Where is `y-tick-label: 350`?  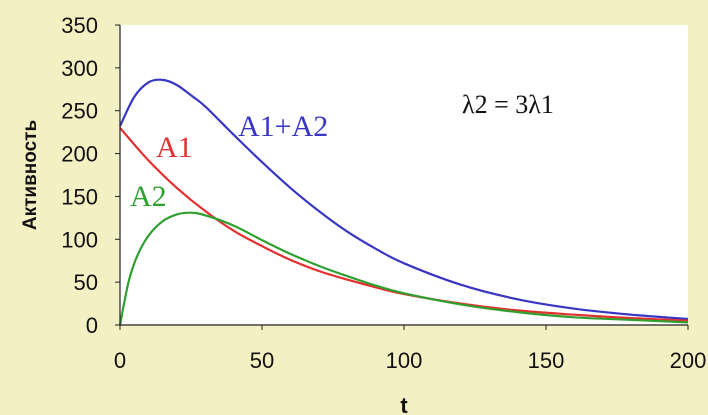
y-tick-label: 350 is located at coordinates (79, 25).